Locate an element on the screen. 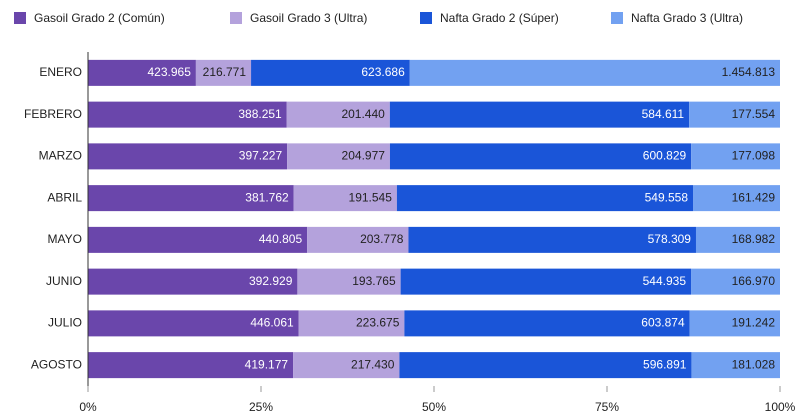  data-label: 223.675 is located at coordinates (378, 323).